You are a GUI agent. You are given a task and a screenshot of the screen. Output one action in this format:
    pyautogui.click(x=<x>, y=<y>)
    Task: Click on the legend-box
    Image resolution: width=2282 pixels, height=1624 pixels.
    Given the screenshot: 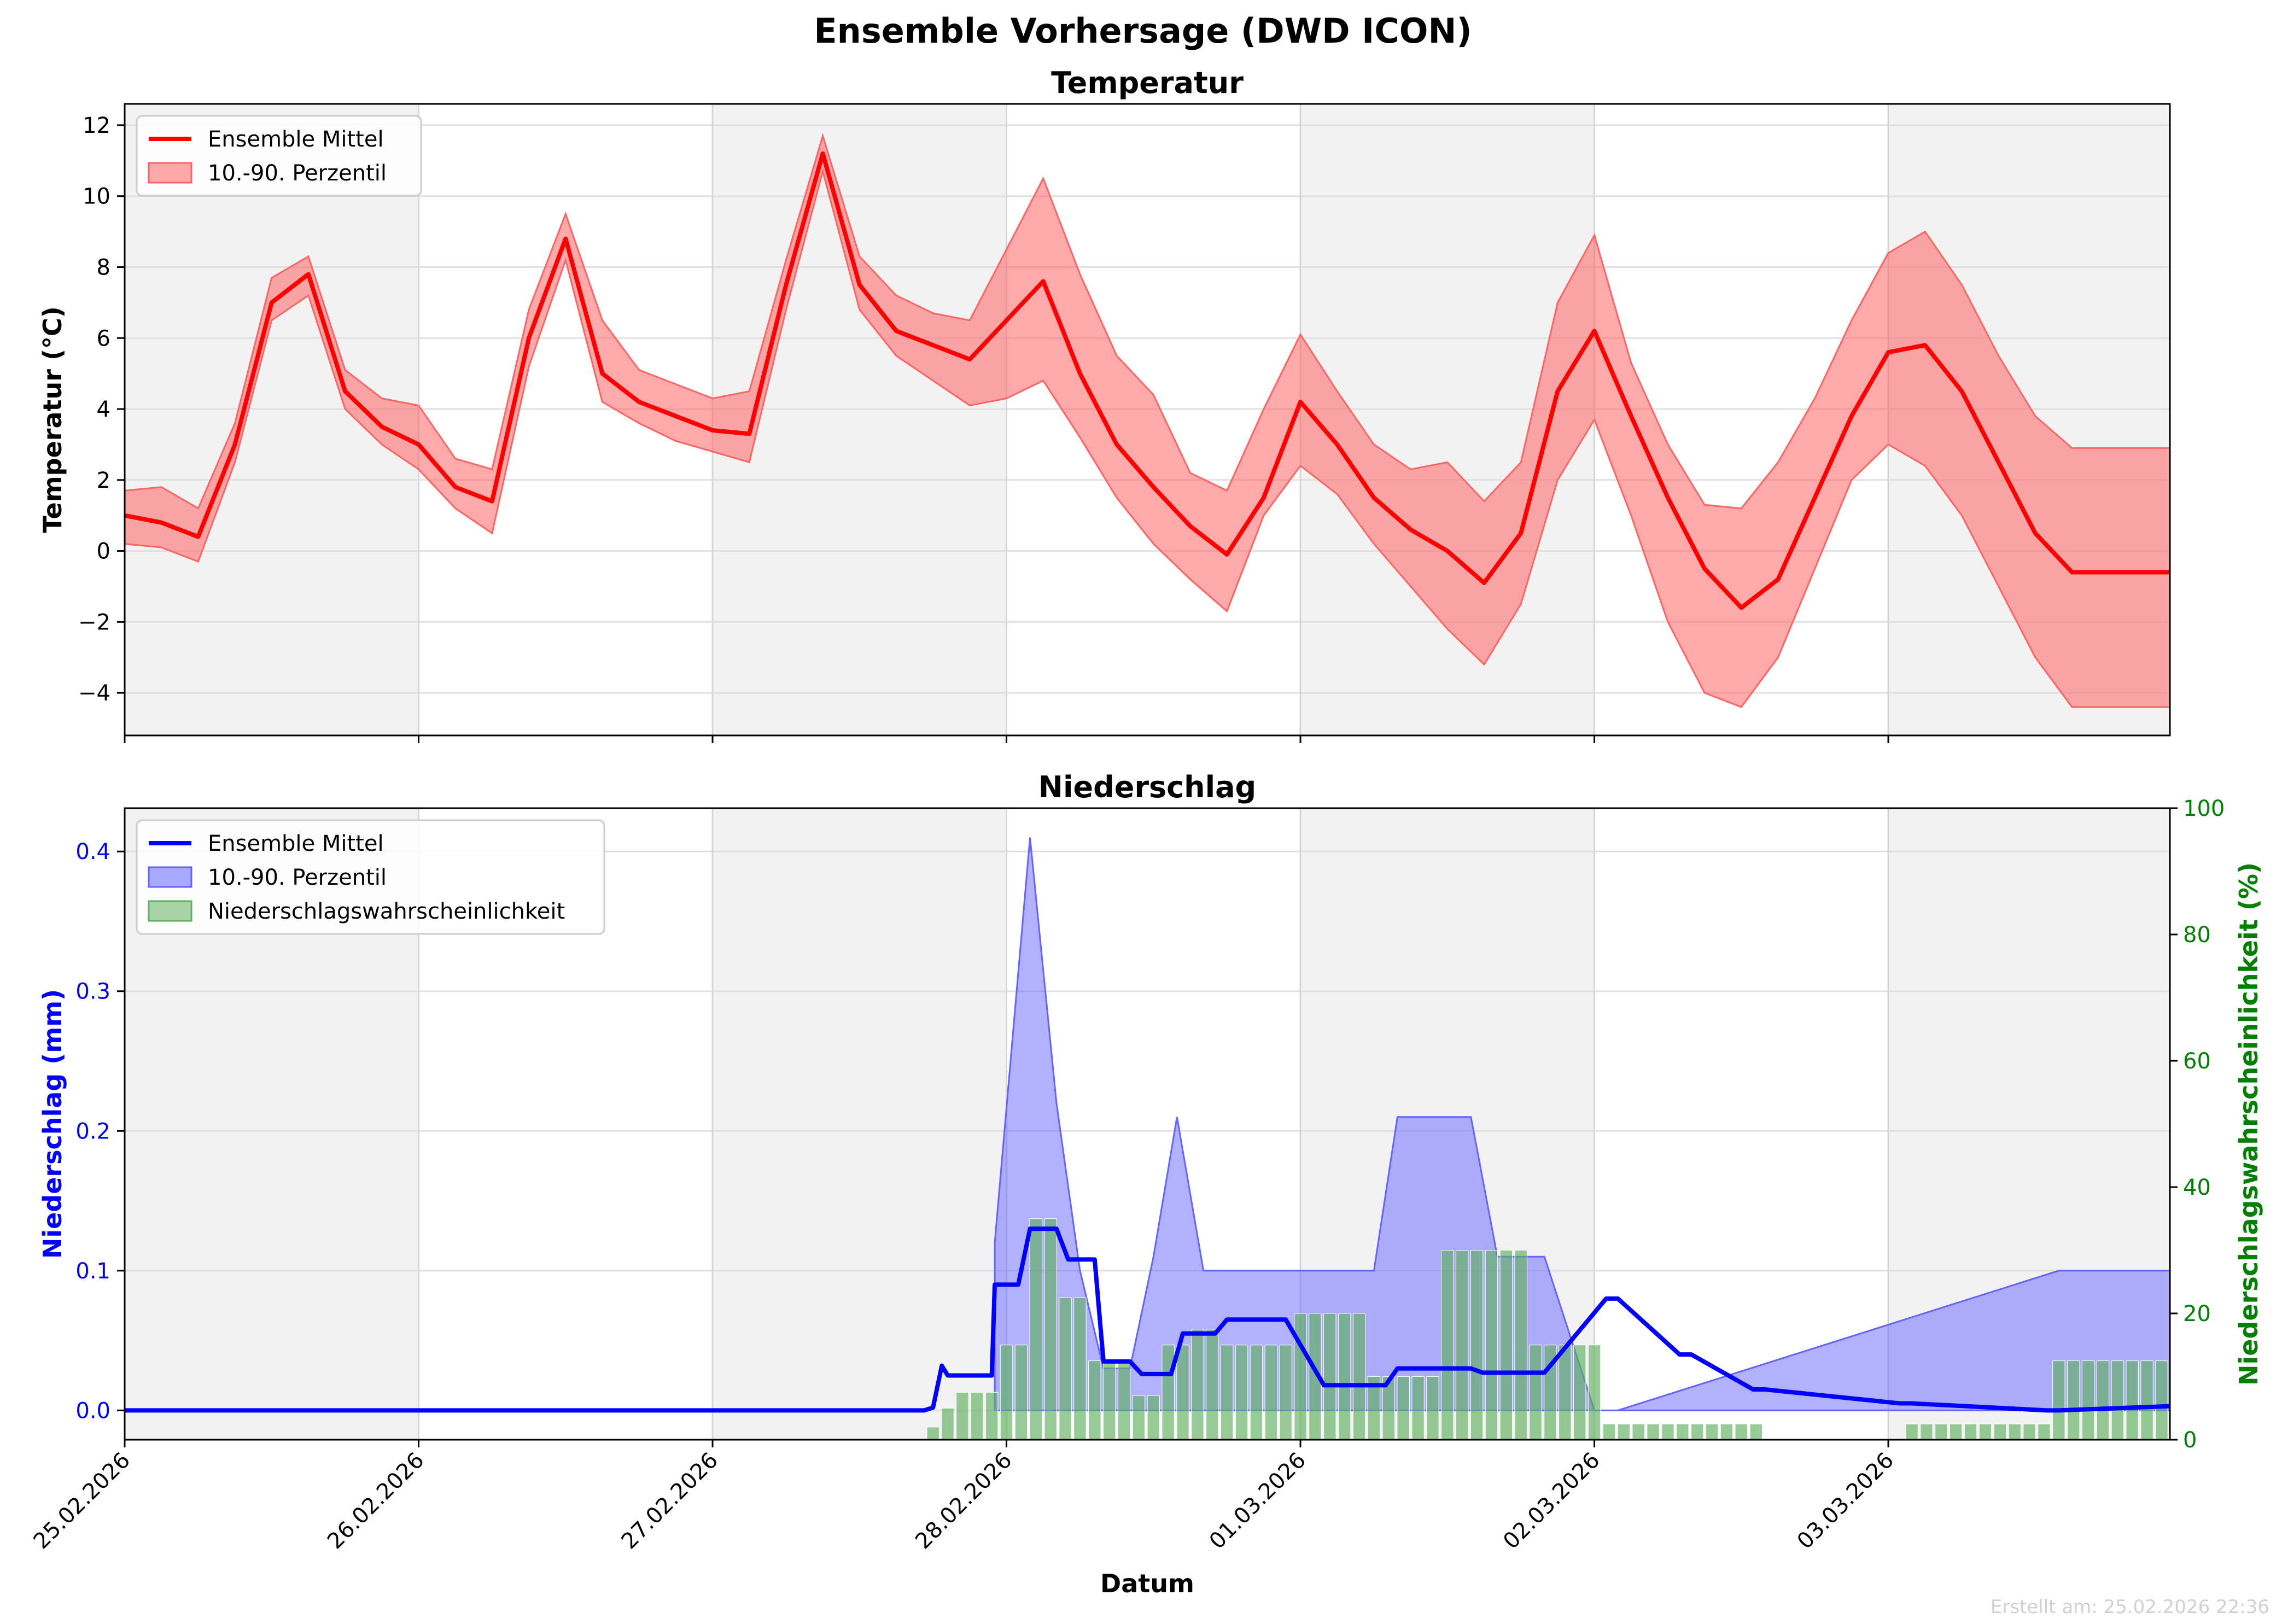 What is the action you would take?
    pyautogui.click(x=279, y=156)
    